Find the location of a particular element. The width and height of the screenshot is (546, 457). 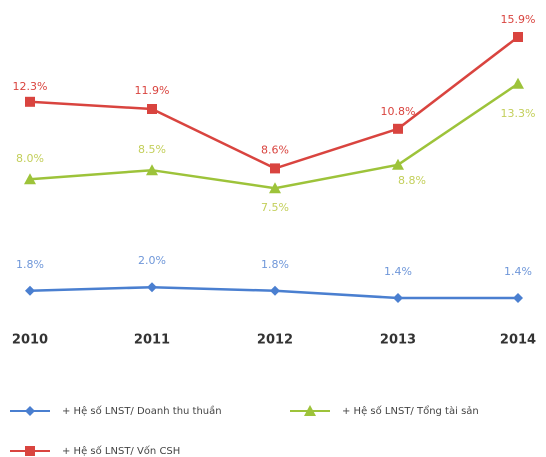

data-label: 8.5% is located at coordinates (152, 149).